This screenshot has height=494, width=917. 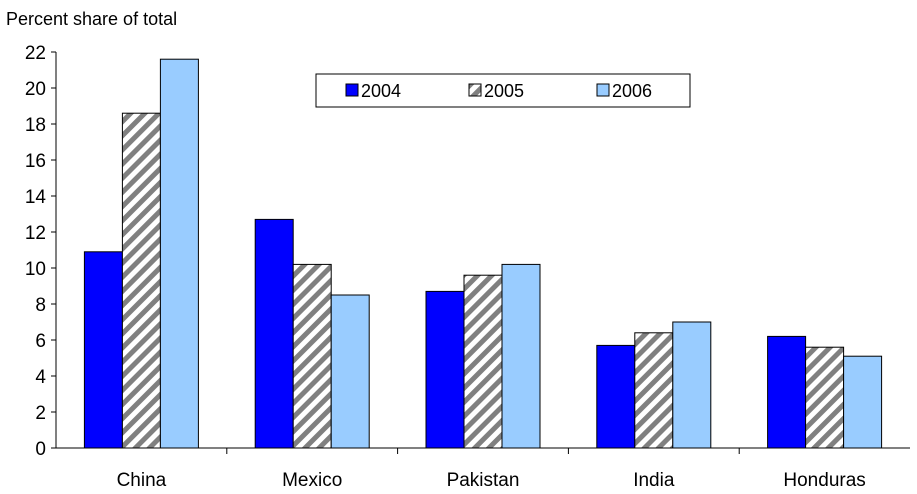 I want to click on bar-2005-india, so click(x=654, y=390).